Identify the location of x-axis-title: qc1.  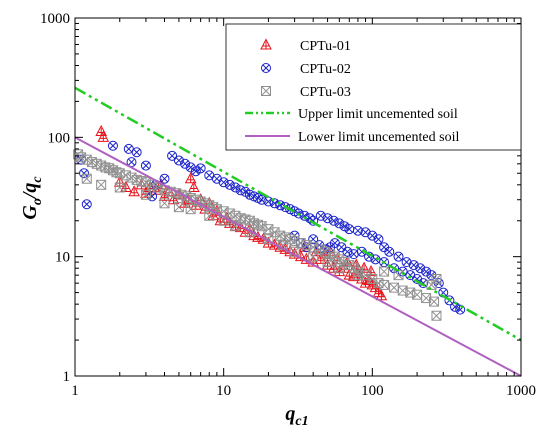
(296, 416).